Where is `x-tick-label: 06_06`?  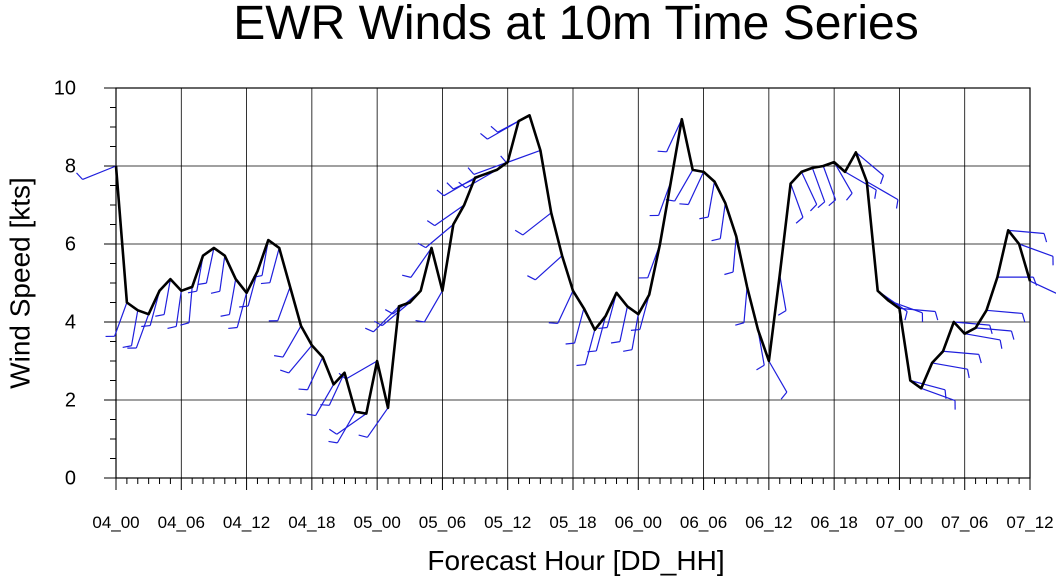 x-tick-label: 06_06 is located at coordinates (703, 522).